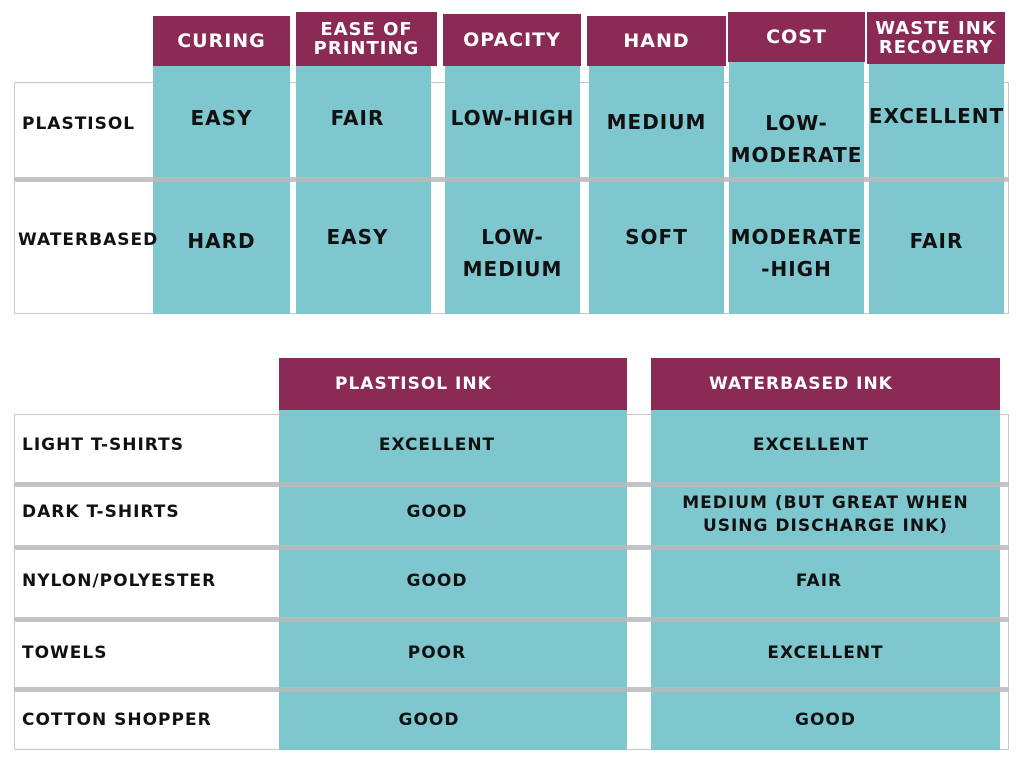  Describe the element at coordinates (796, 37) in the screenshot. I see `column-header: COST` at that location.